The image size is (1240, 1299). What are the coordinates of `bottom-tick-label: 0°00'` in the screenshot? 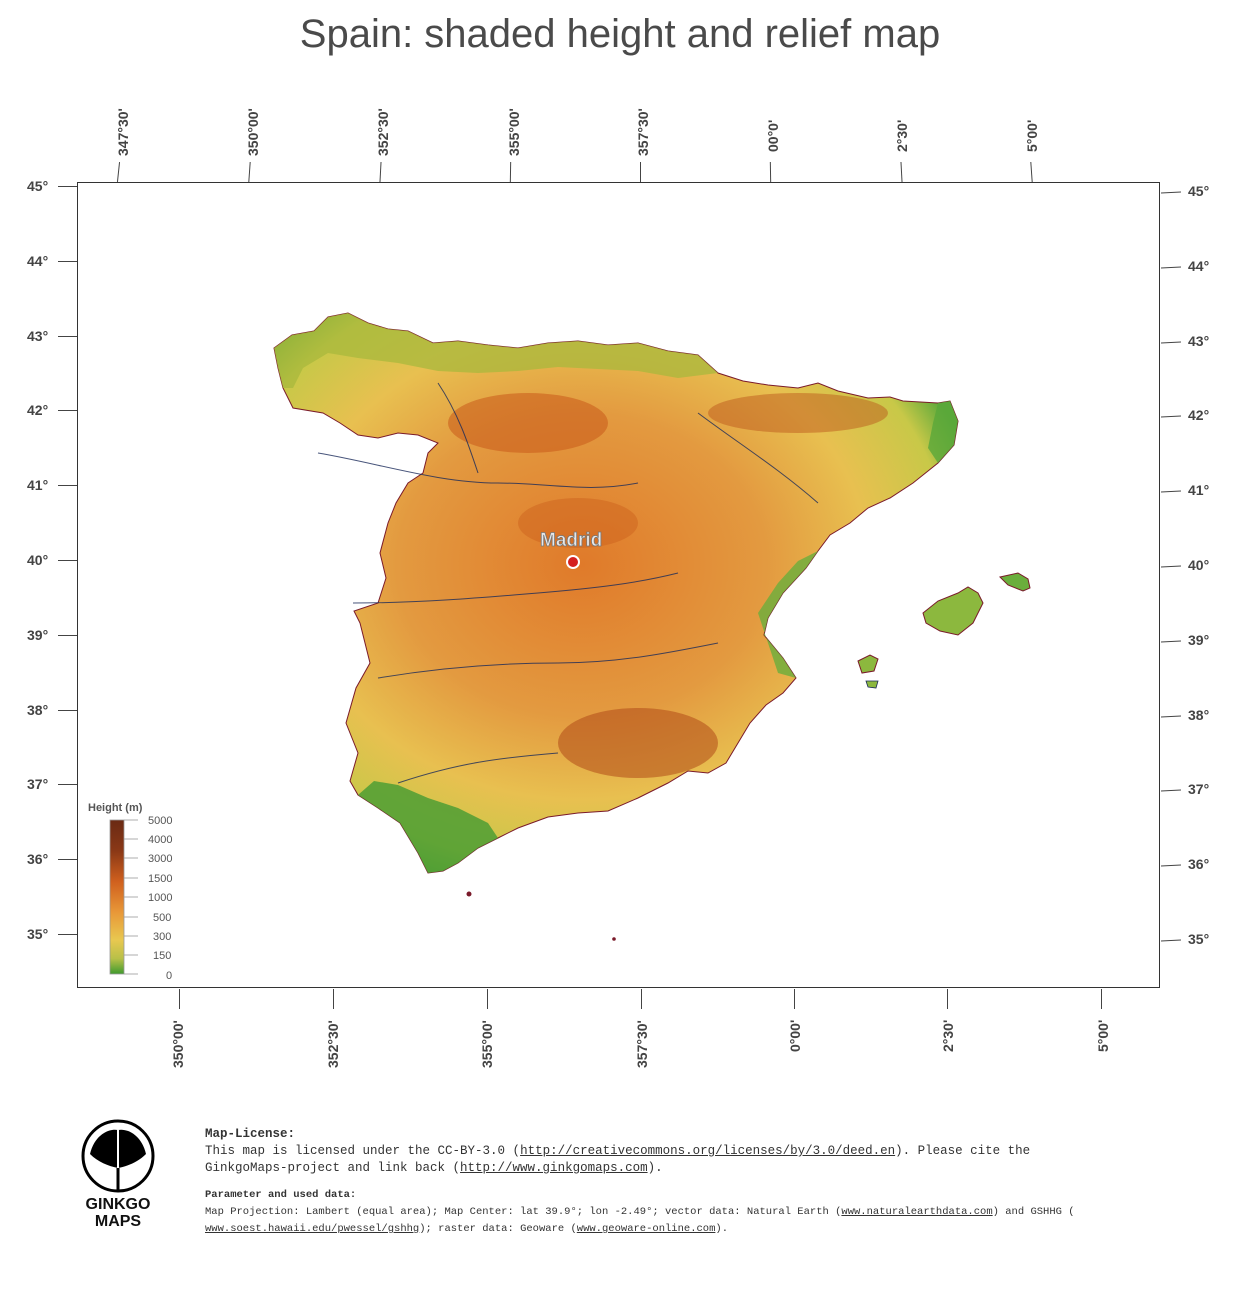 It's located at (795, 1035).